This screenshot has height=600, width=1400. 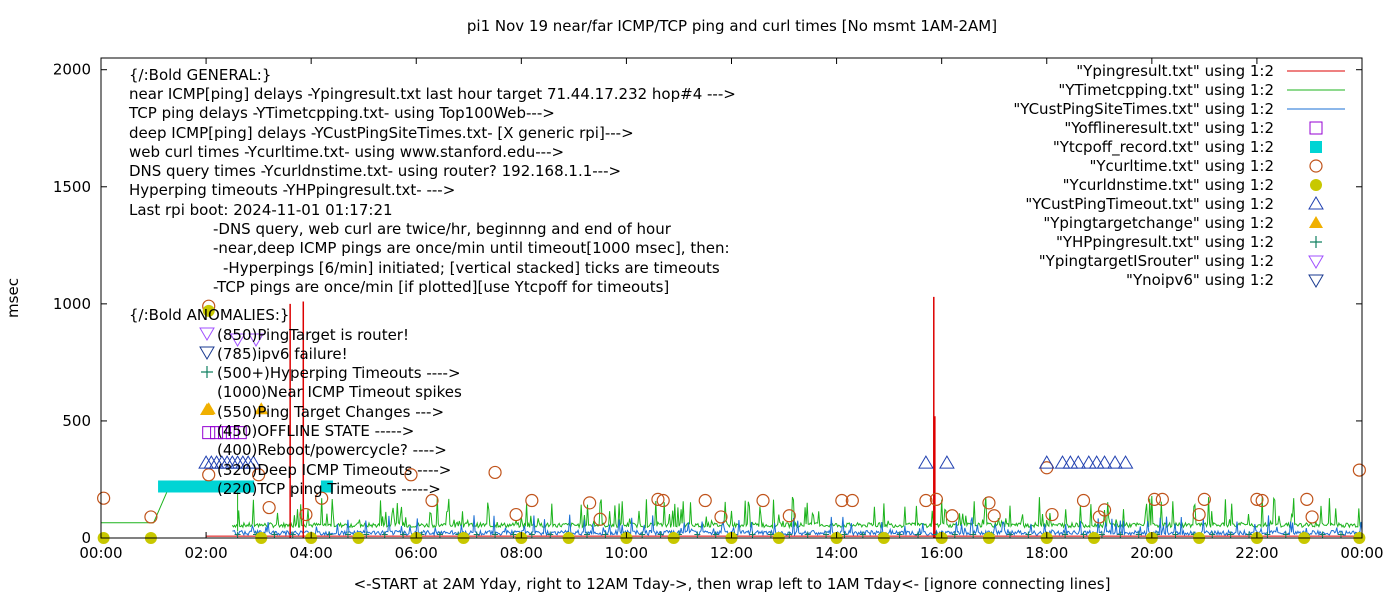 I want to click on annotation-text: {/:Bold GENERAL:}, so click(x=200, y=75).